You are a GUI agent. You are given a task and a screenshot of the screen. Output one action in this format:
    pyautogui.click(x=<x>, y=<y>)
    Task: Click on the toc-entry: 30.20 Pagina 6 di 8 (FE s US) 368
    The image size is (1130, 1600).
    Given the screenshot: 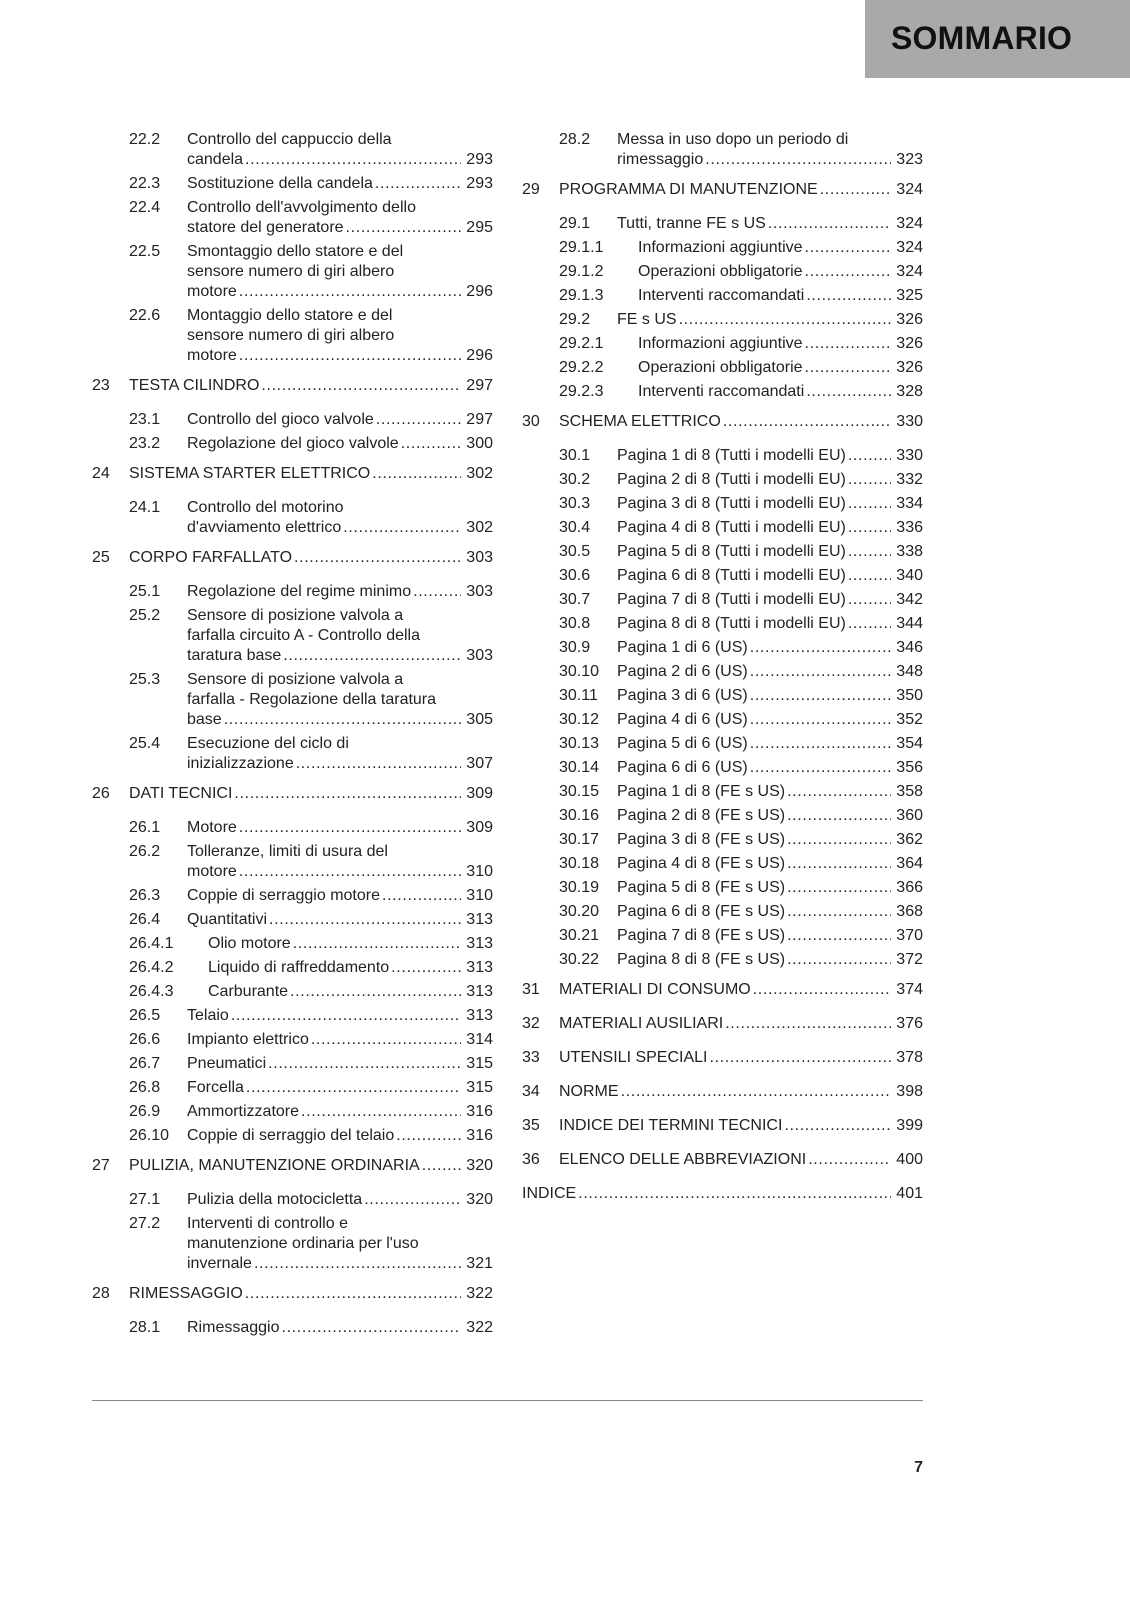 What is the action you would take?
    pyautogui.click(x=722, y=912)
    